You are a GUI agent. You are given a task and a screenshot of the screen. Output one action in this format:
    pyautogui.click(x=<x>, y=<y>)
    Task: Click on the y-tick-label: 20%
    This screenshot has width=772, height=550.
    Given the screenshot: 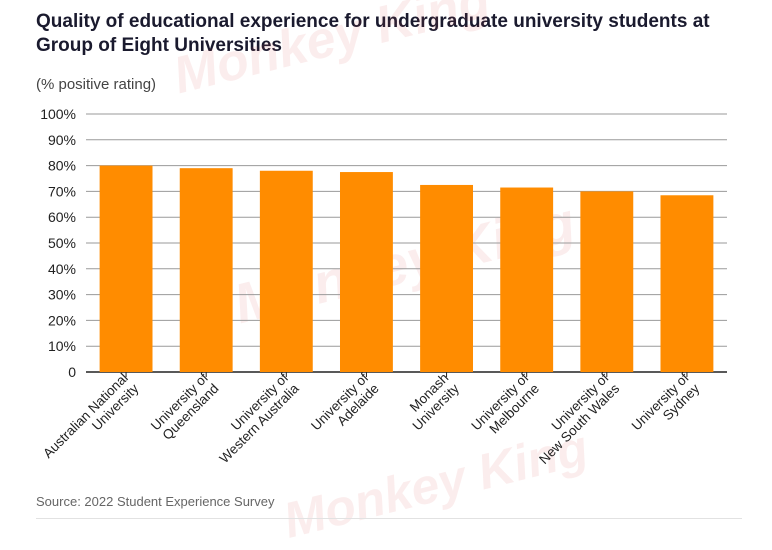 What is the action you would take?
    pyautogui.click(x=62, y=320)
    